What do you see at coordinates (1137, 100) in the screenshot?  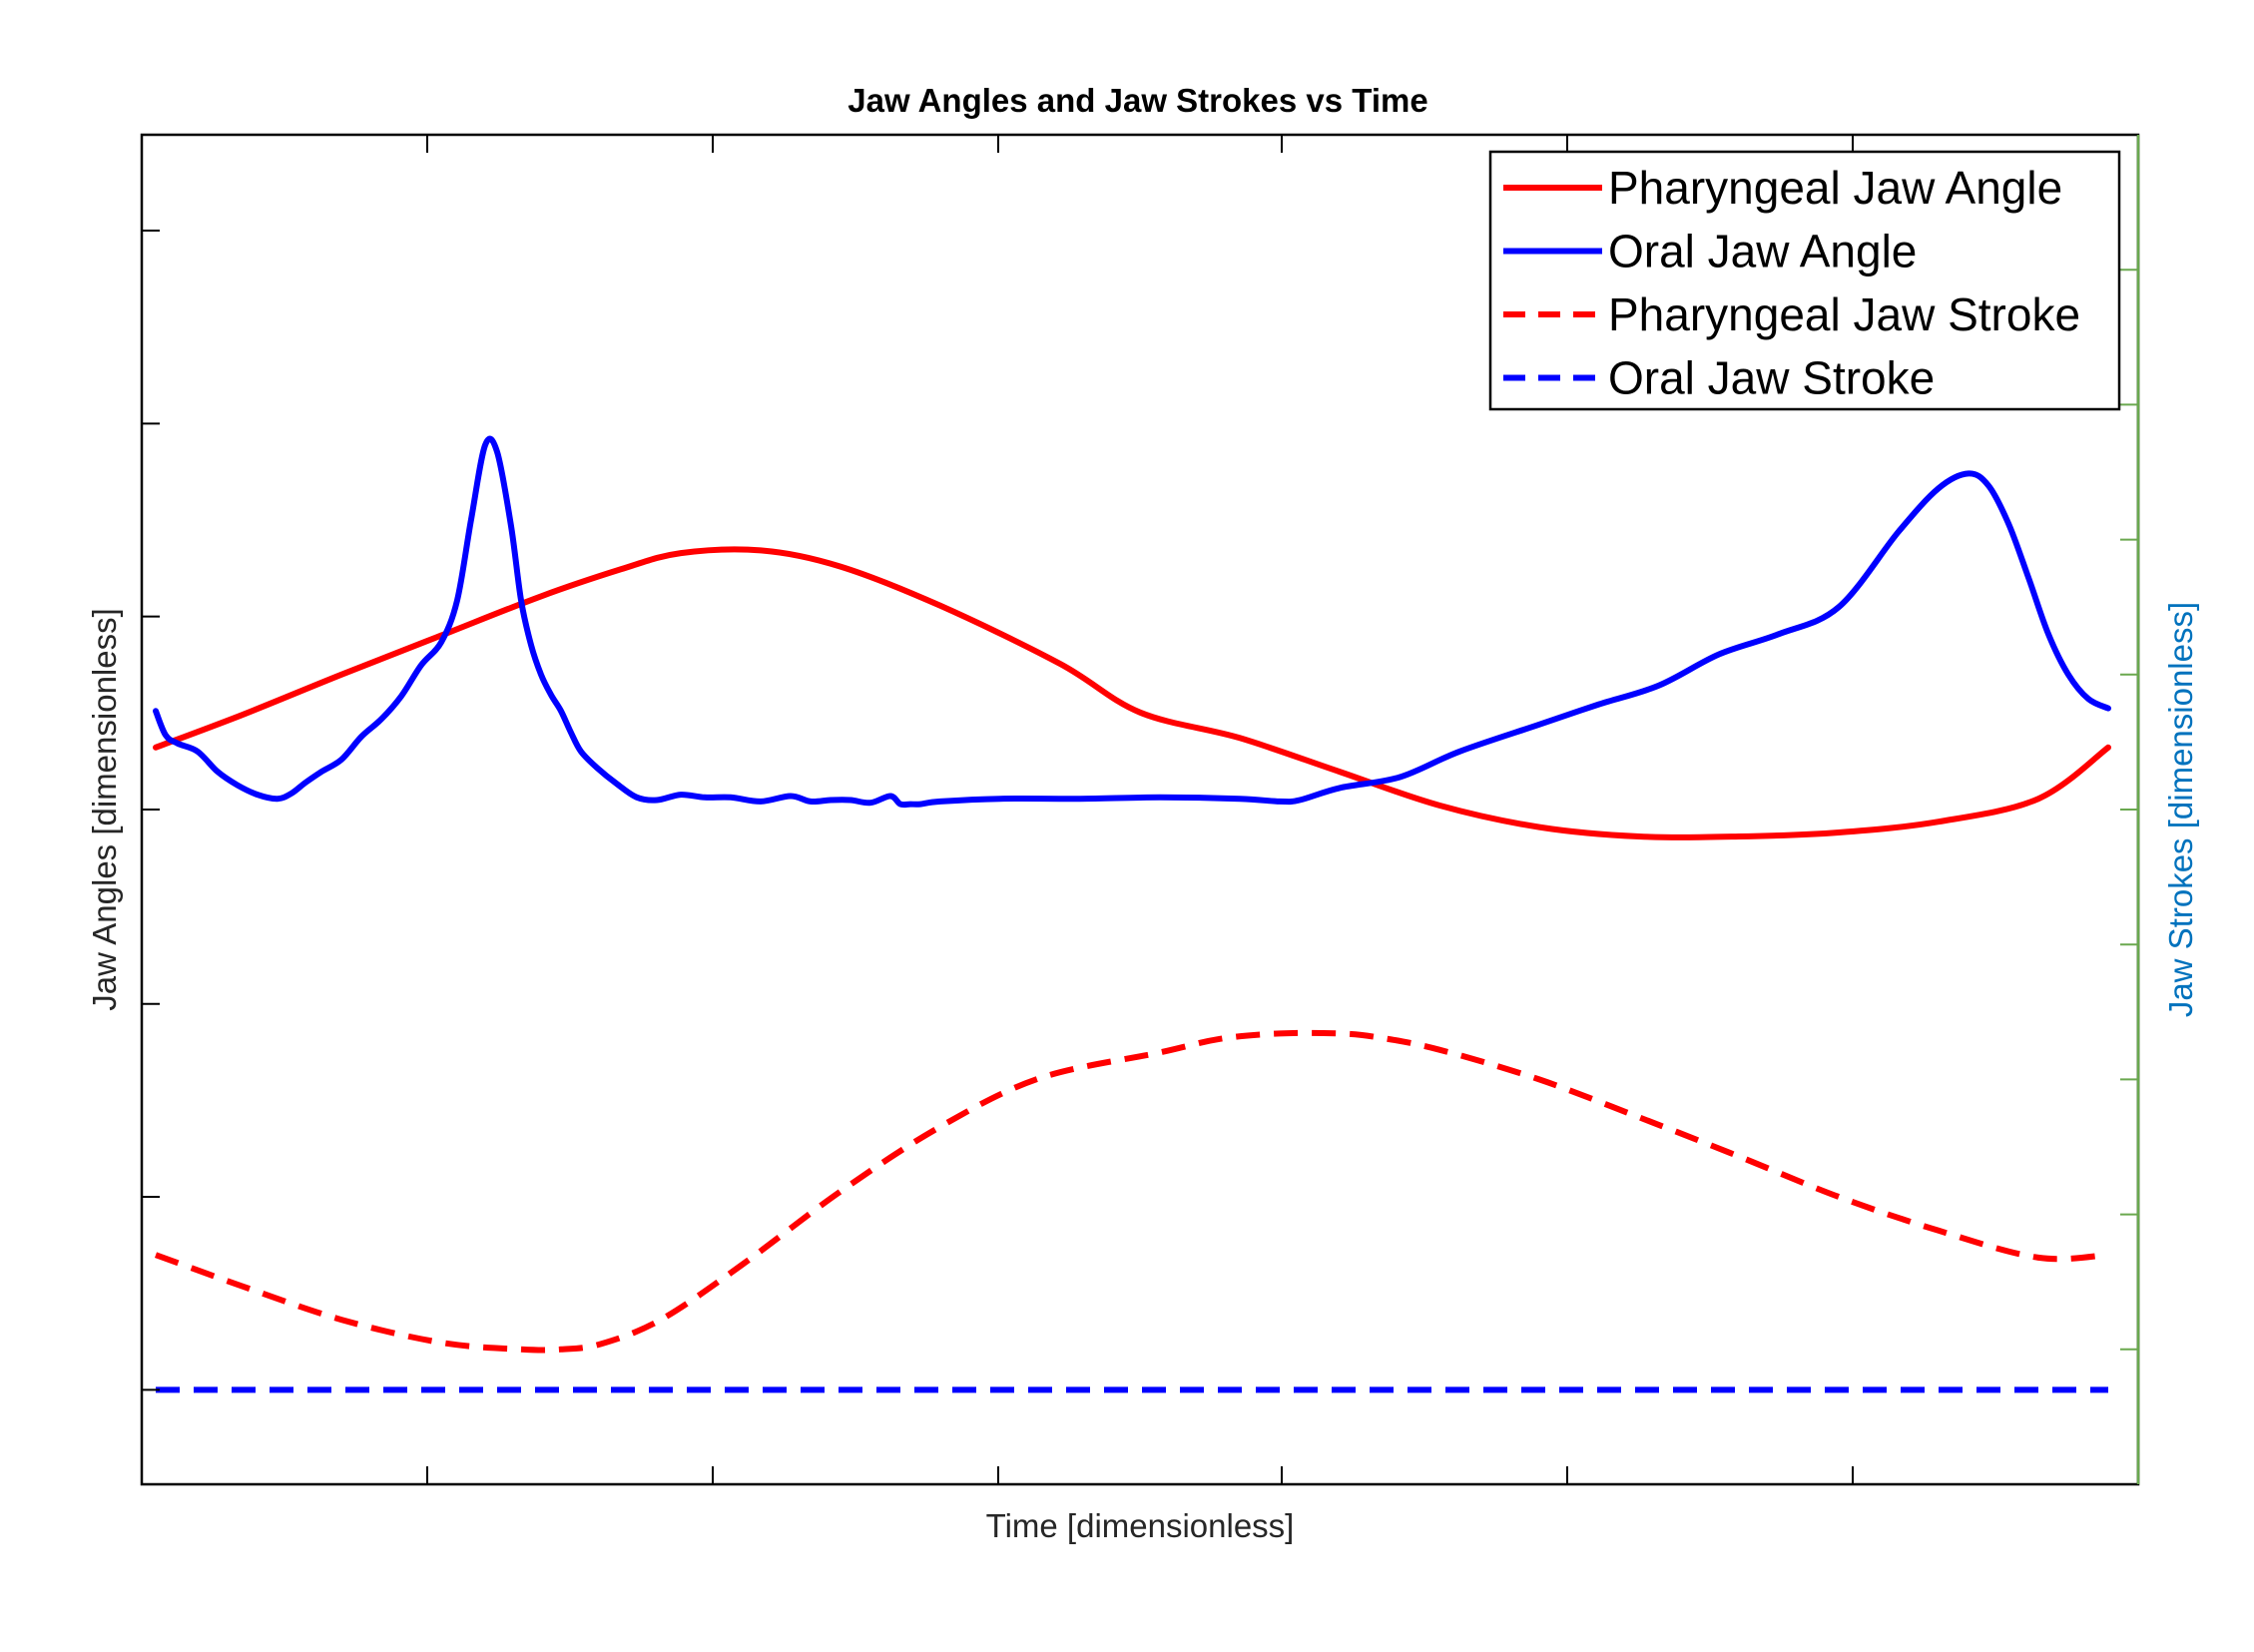 I see `chart-title: Jaw Angles and Jaw Strokes vs Time` at bounding box center [1137, 100].